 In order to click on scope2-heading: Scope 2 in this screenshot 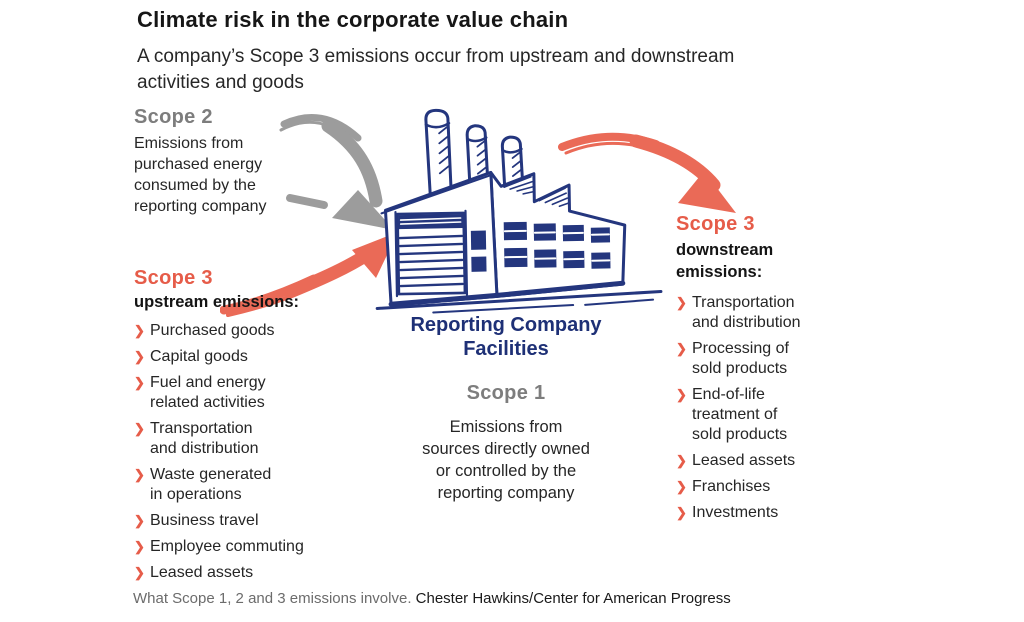, I will do `click(173, 117)`.